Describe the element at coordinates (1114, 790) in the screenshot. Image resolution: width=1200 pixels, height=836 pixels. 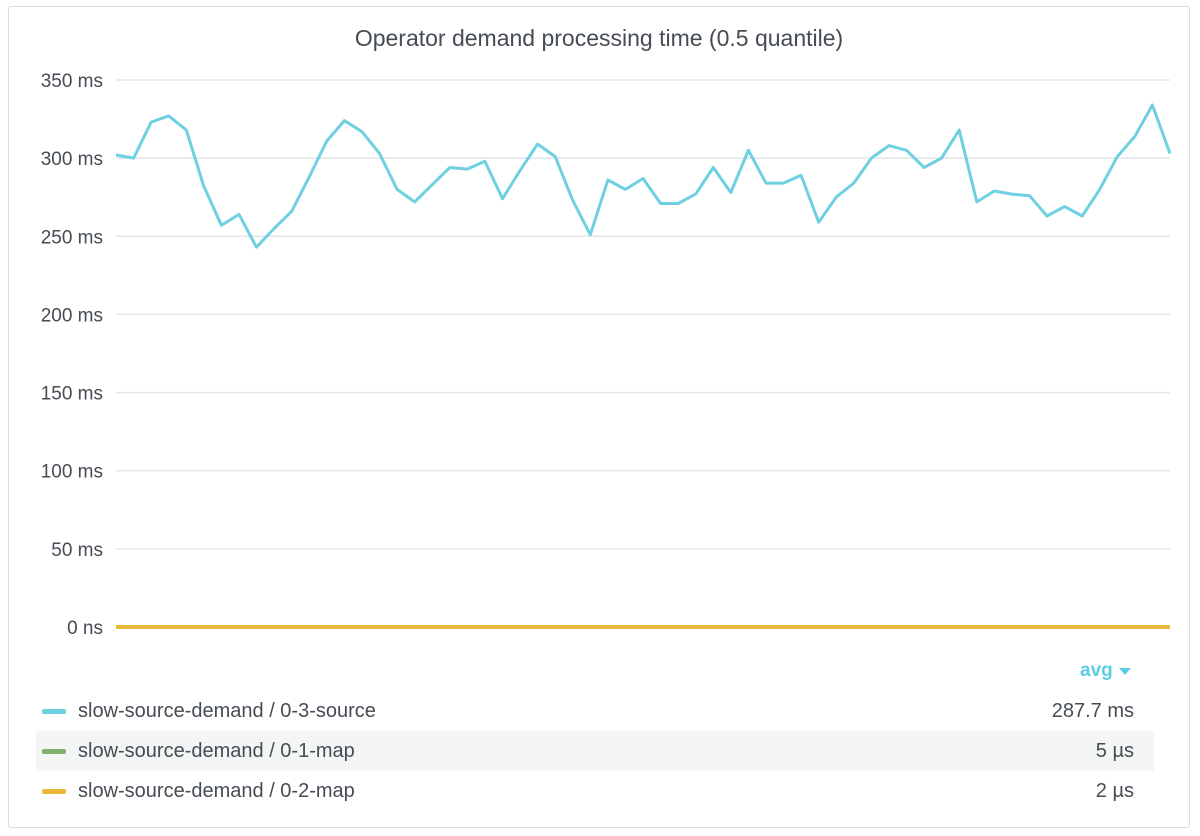
I see `legend-avg-value: 2 µs` at that location.